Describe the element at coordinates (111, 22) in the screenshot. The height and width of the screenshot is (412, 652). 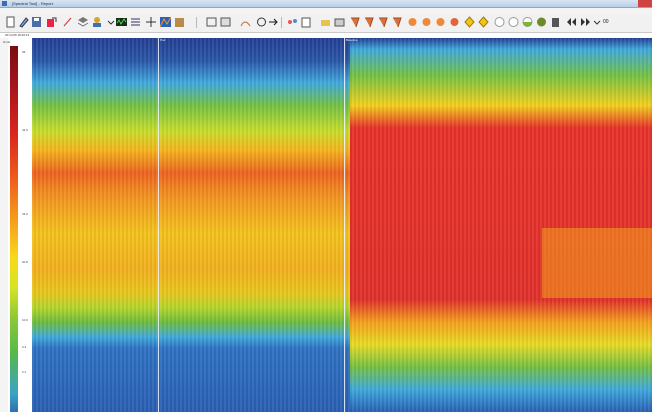
I see `dropdown-arrow-icon` at that location.